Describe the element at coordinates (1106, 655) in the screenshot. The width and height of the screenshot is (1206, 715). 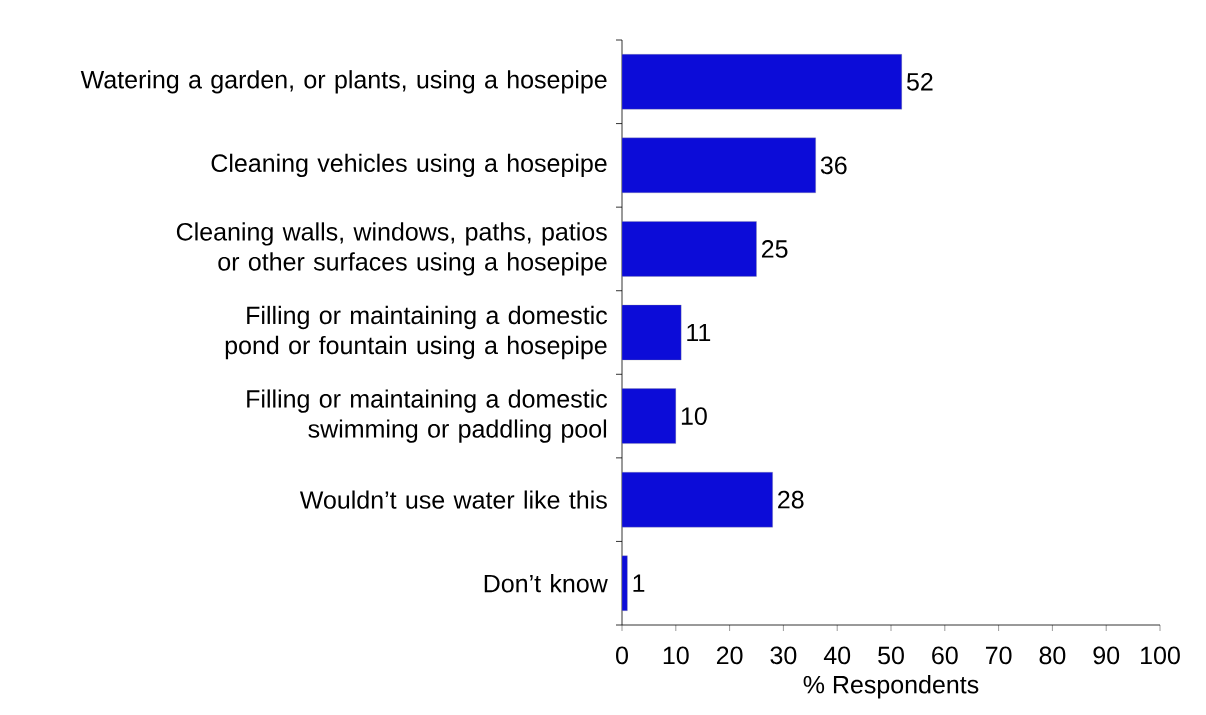
I see `x-tick-label: 90` at that location.